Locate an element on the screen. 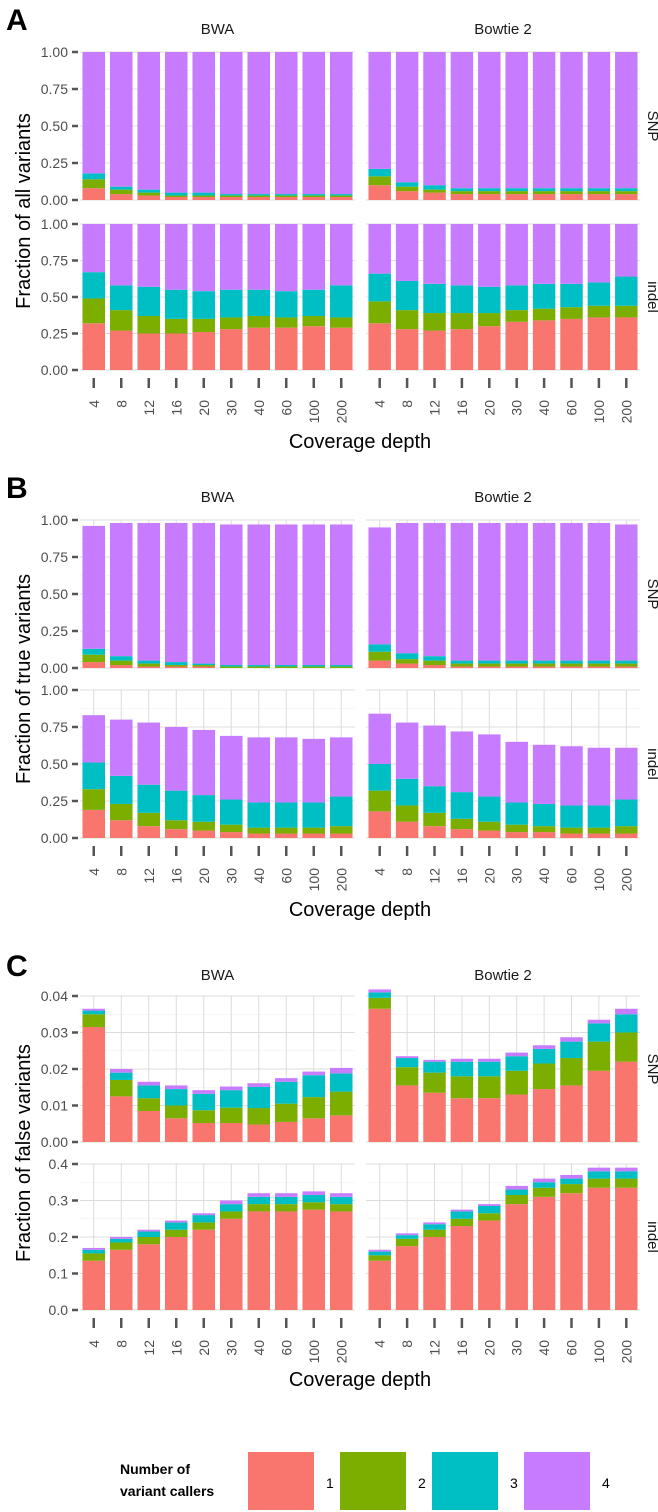 This screenshot has height=1512, width=658. panel-letter-b: B is located at coordinates (17, 488).